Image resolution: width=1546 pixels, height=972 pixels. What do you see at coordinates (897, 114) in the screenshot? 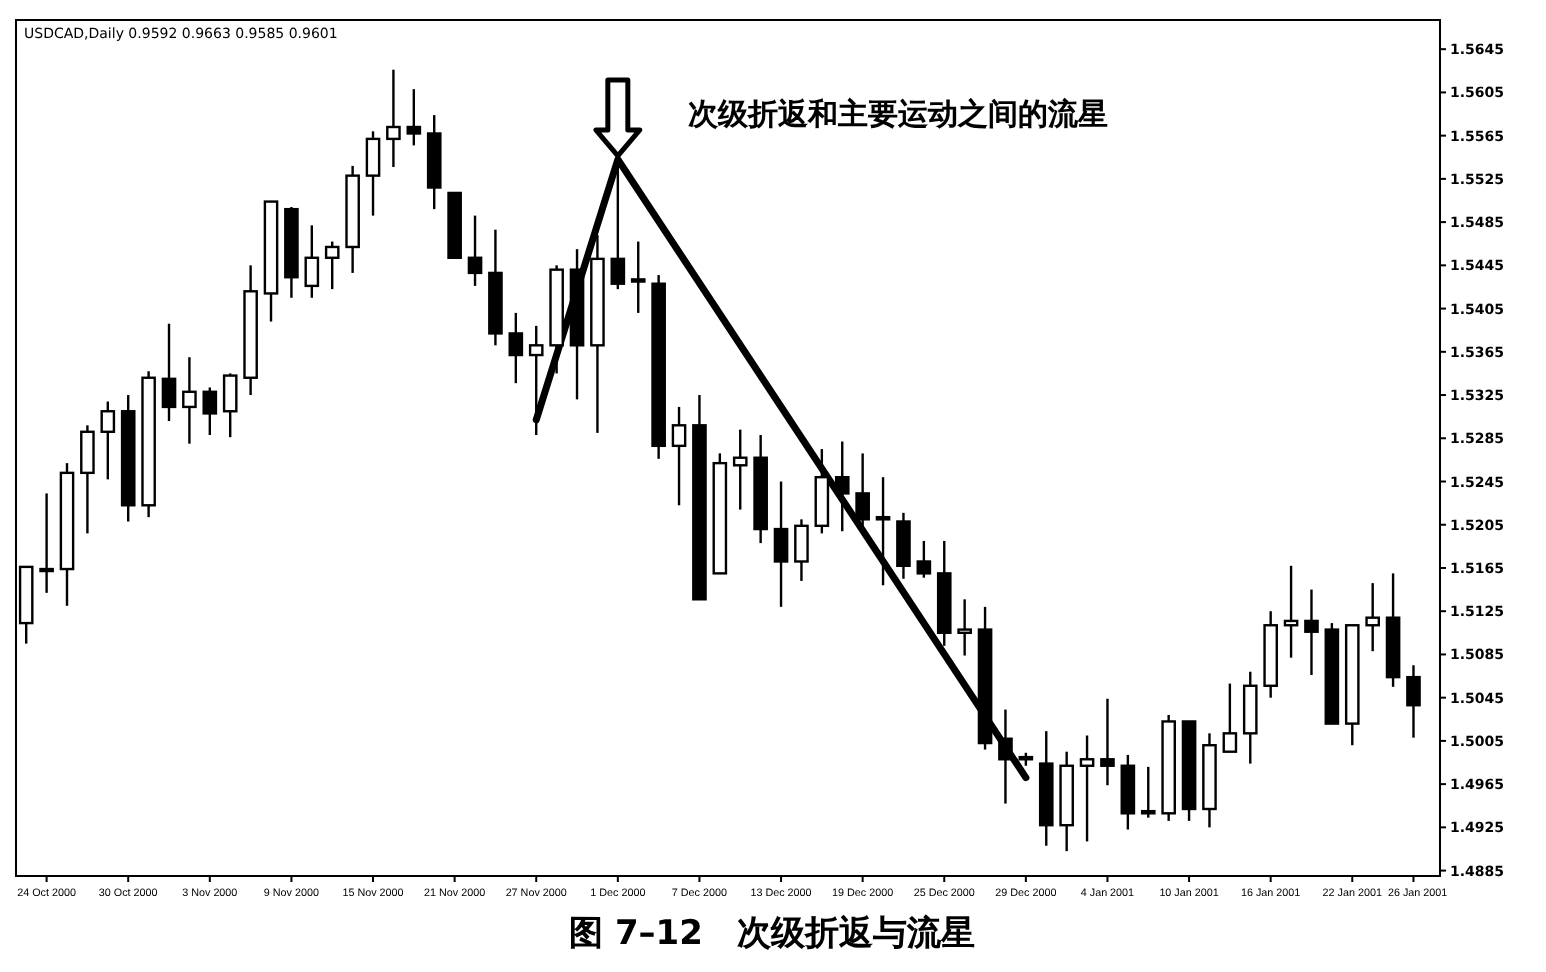
I see `annotation: 次级折返和主要运动之间的流星` at bounding box center [897, 114].